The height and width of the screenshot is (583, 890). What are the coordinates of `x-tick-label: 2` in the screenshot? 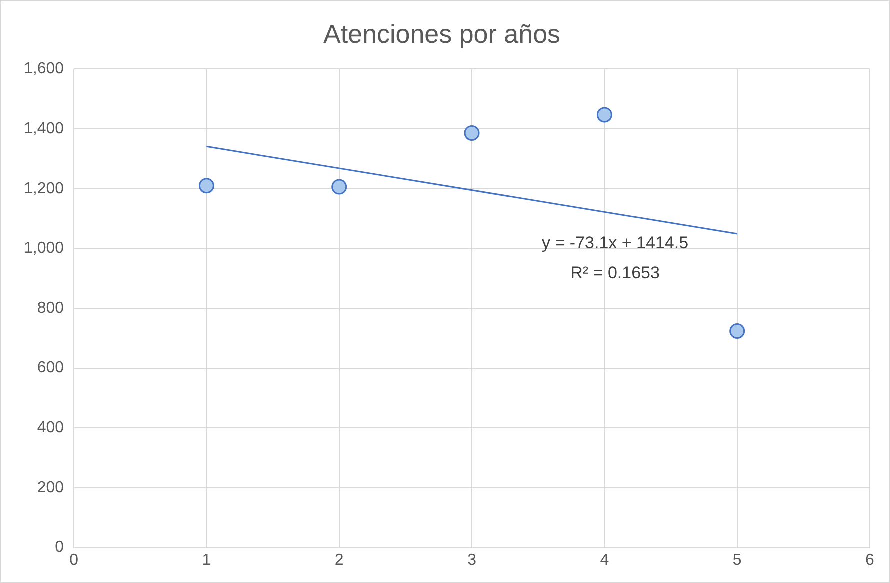 It's located at (339, 560).